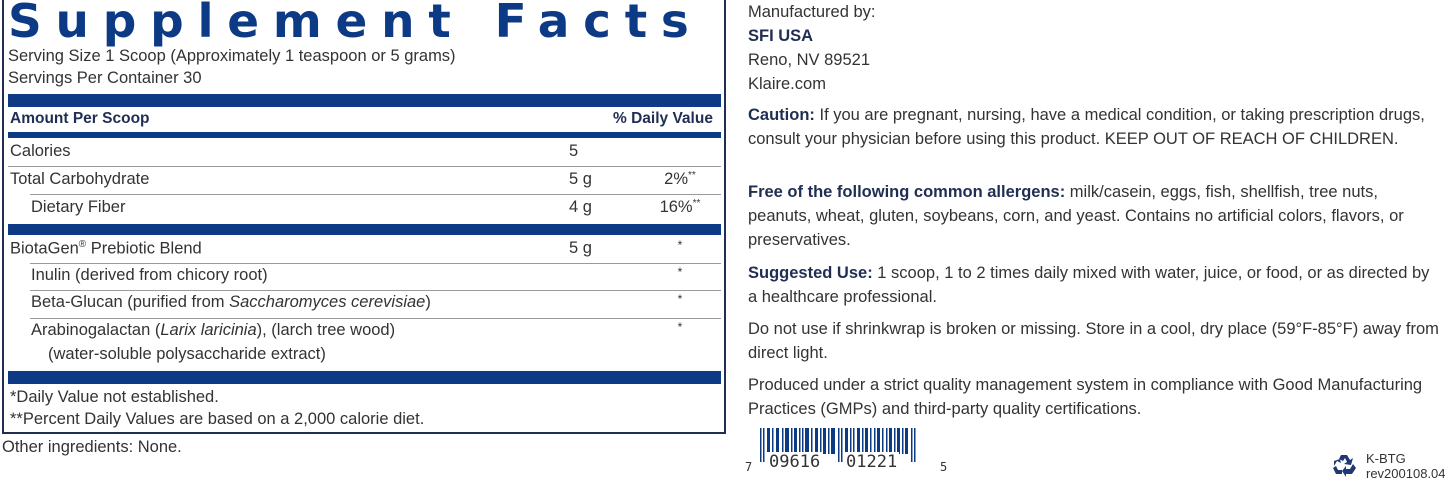 The height and width of the screenshot is (485, 1445). What do you see at coordinates (1405, 473) in the screenshot?
I see `revision-code: rev200108.04` at bounding box center [1405, 473].